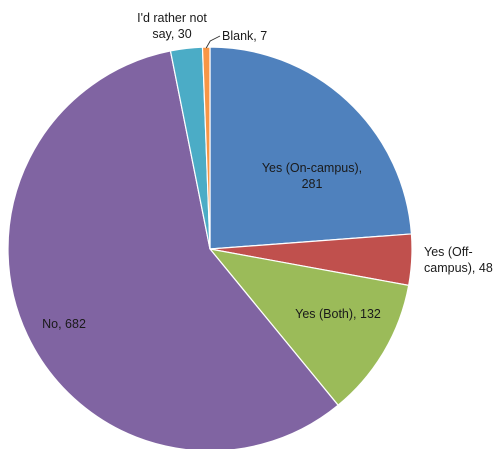  I want to click on data-label-blank: Blank, 7, so click(244, 36).